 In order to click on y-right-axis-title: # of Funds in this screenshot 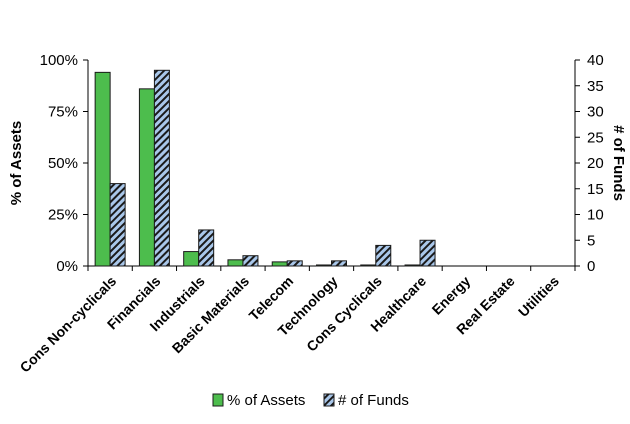, I will do `click(618, 163)`.